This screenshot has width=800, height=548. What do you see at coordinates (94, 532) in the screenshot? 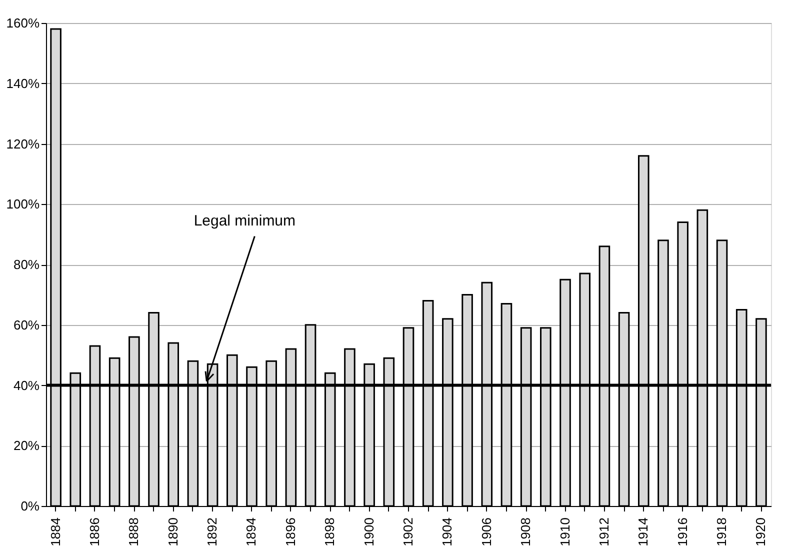
I see `x-tick-label: 1886` at bounding box center [94, 532].